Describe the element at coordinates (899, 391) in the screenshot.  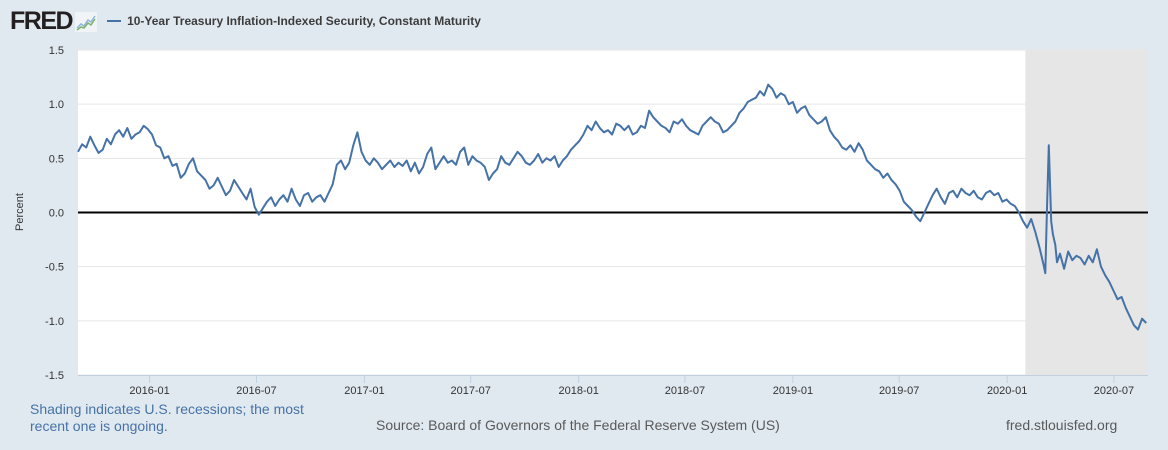
I see `x-tick-label: 2019-07` at that location.